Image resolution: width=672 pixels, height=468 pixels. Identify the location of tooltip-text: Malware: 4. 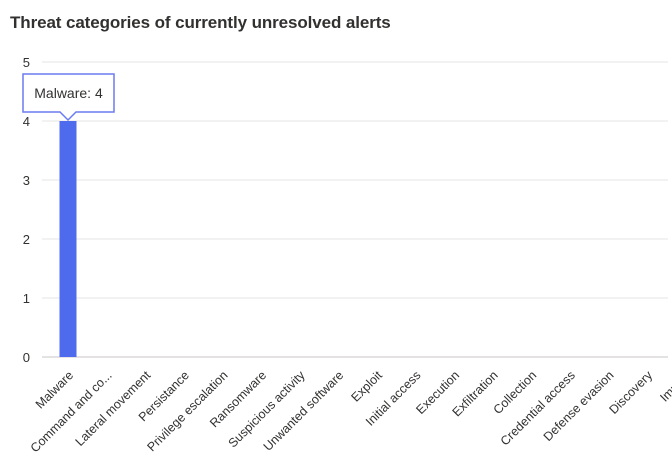
(68, 93).